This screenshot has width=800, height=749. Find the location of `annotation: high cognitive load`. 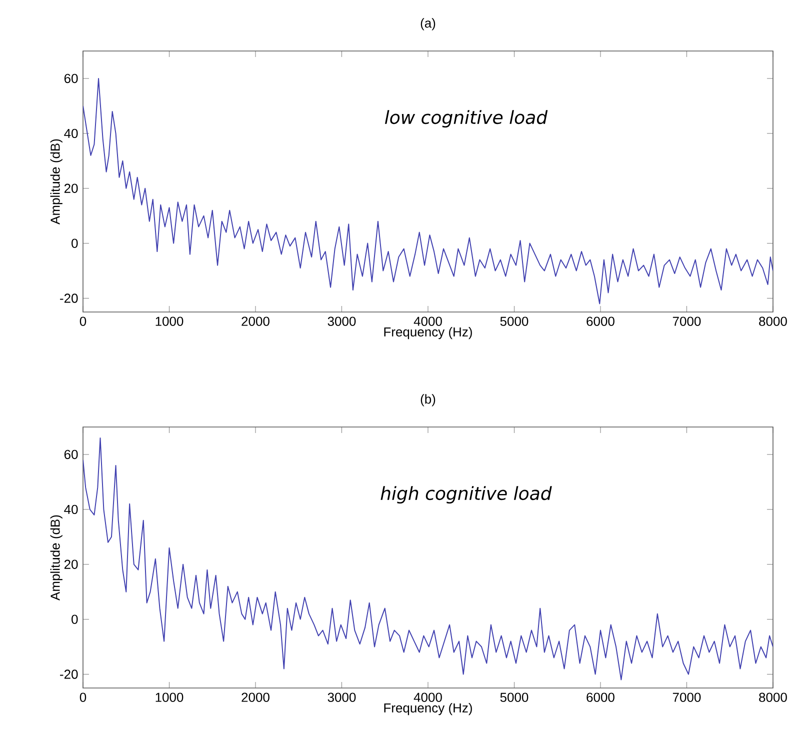

annotation: high cognitive load is located at coordinates (466, 495).